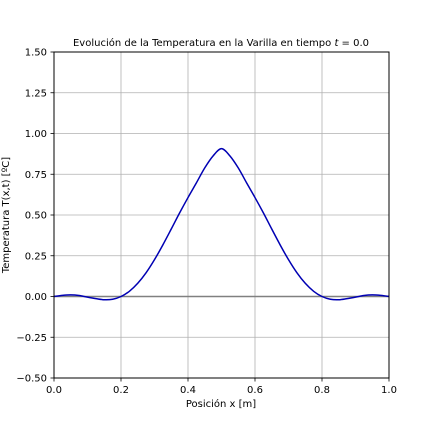 Image resolution: width=432 pixels, height=432 pixels. Describe the element at coordinates (36, 134) in the screenshot. I see `y-tick-label: 1.00` at that location.